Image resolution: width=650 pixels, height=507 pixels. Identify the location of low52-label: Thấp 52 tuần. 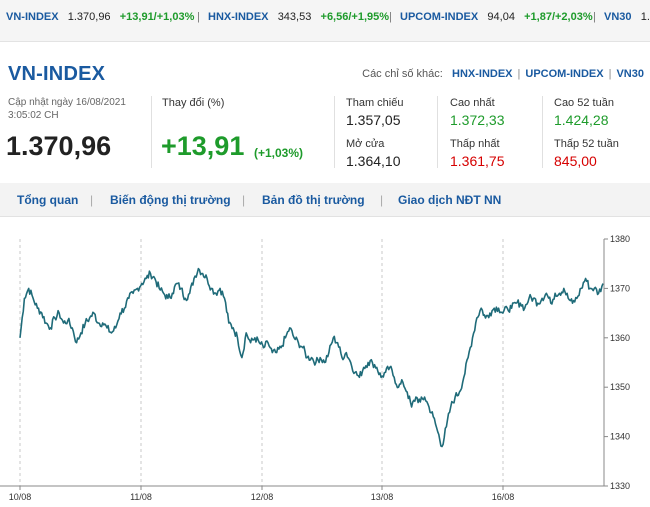
(586, 144).